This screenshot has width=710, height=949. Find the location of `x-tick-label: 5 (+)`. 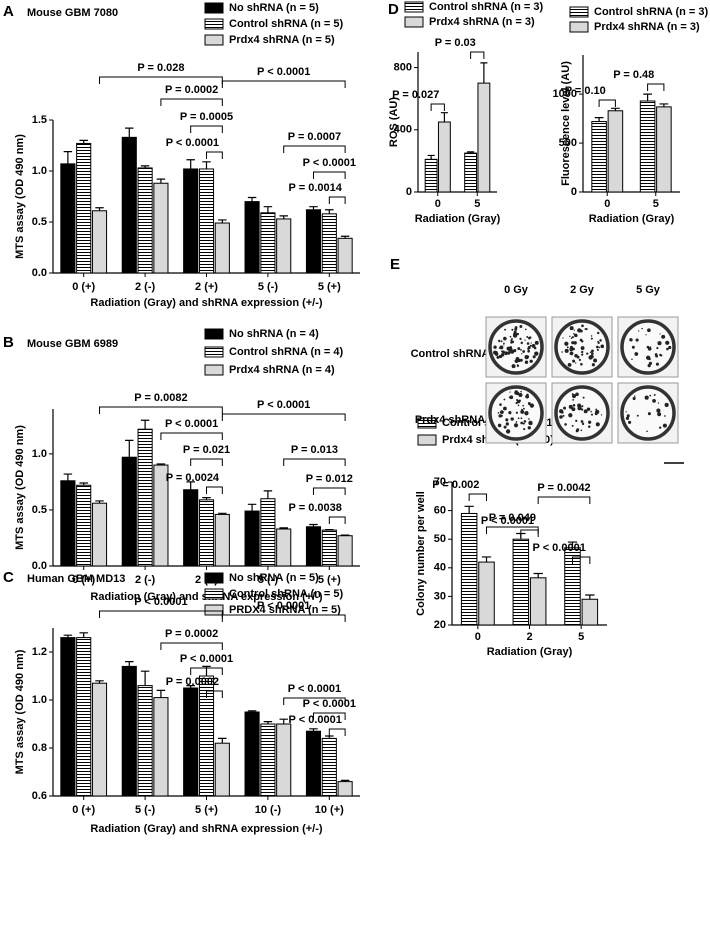

x-tick-label: 5 (+) is located at coordinates (329, 580).